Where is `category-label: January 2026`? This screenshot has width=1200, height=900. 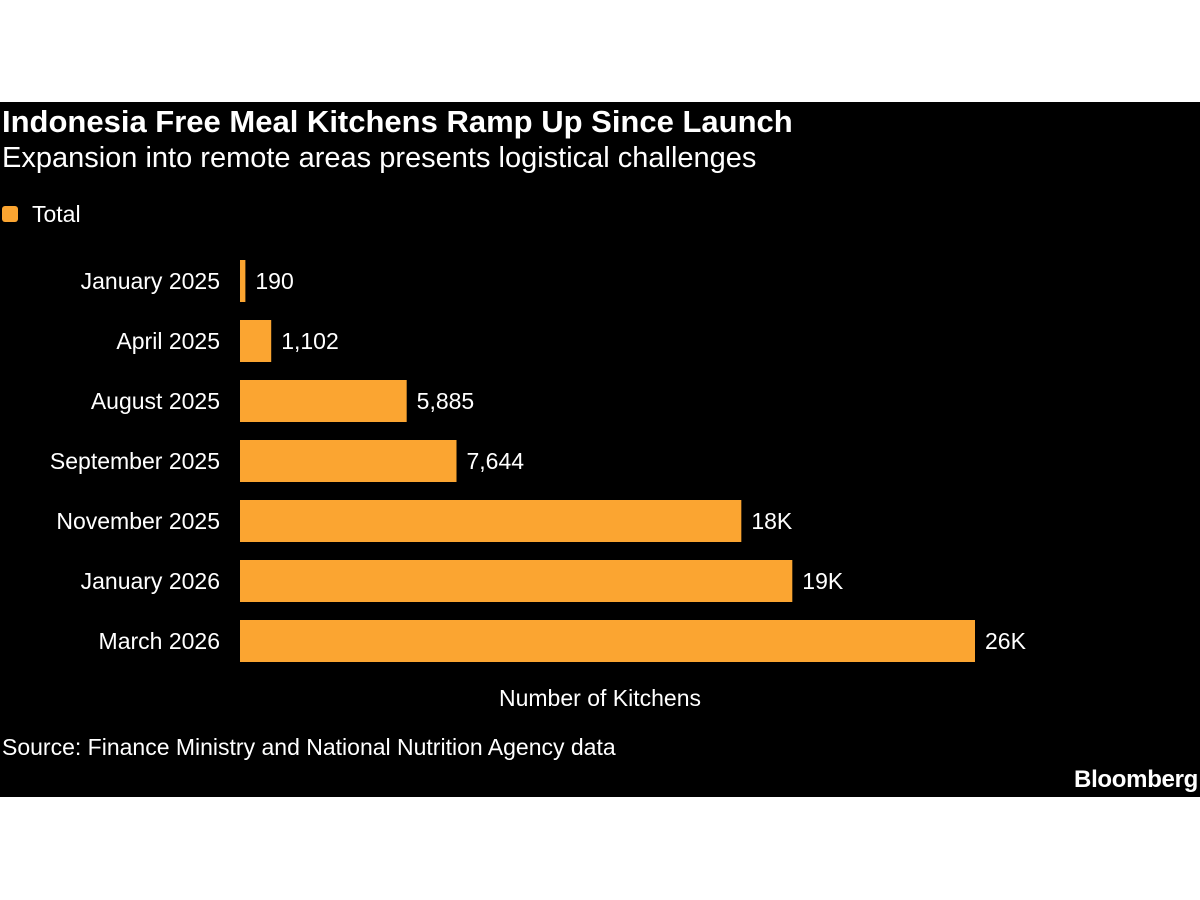 category-label: January 2026 is located at coordinates (150, 581).